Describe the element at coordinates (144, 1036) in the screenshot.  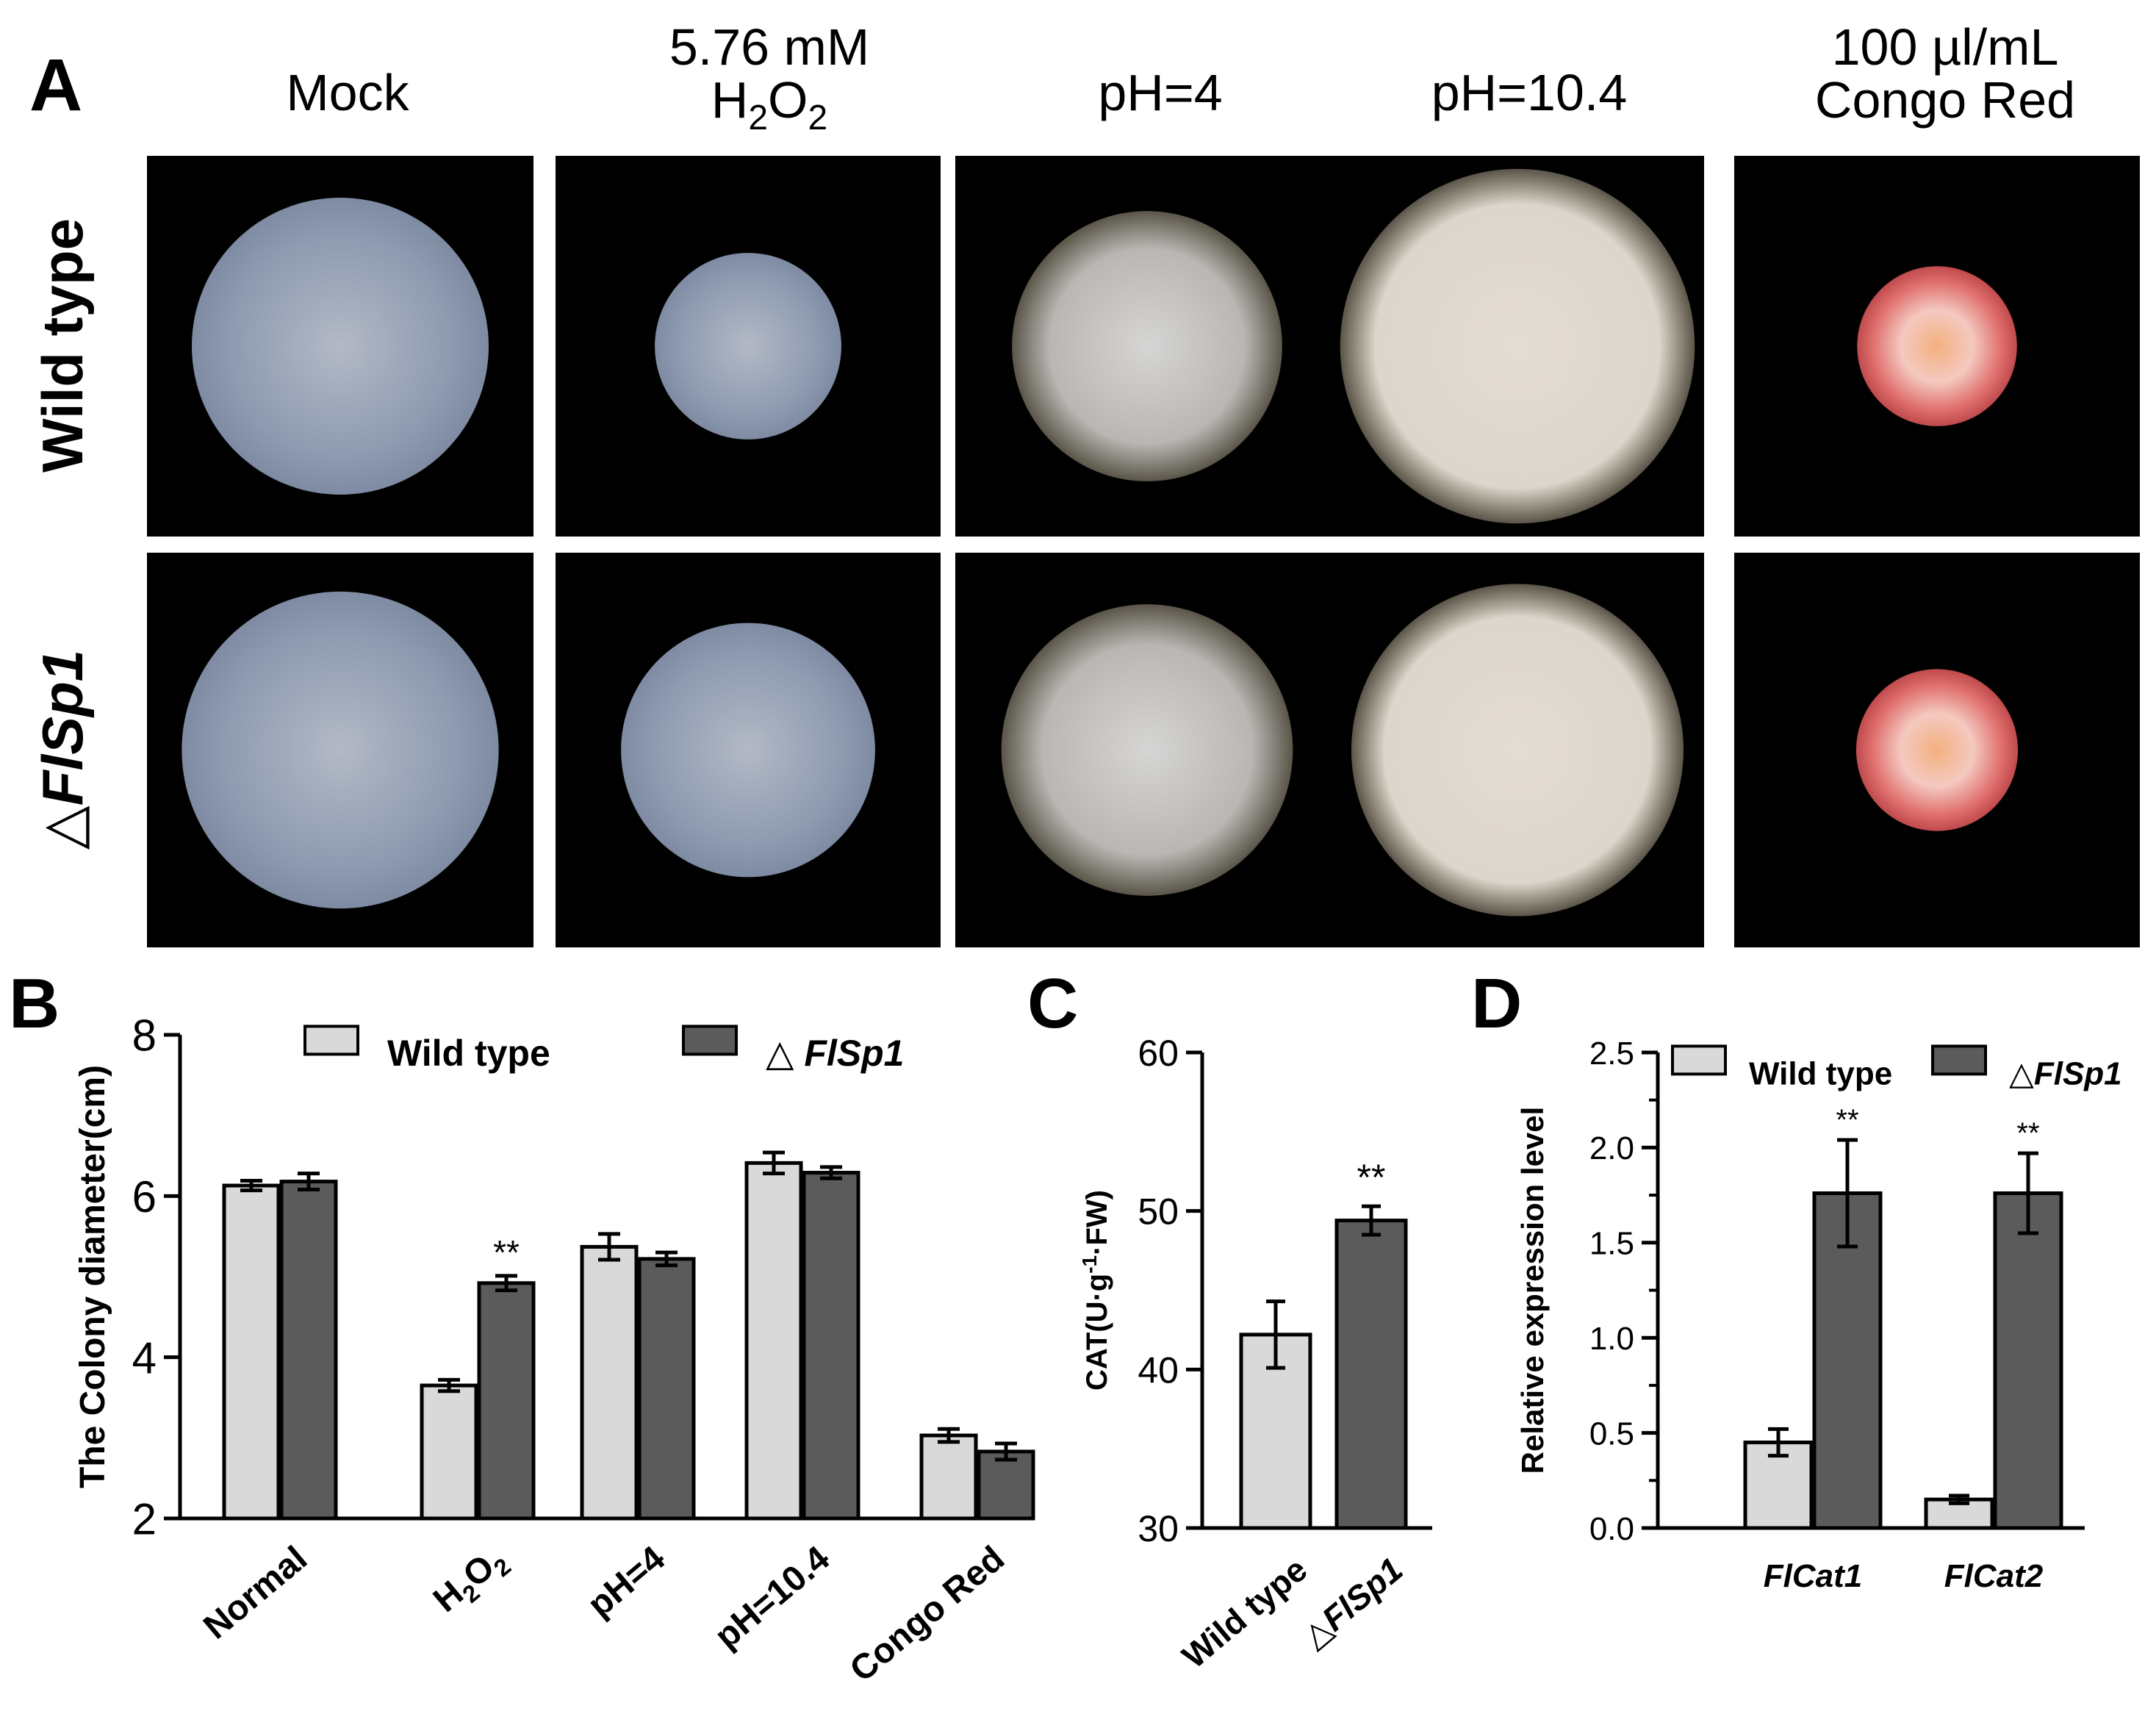
I see `y-tick-label: 8` at that location.